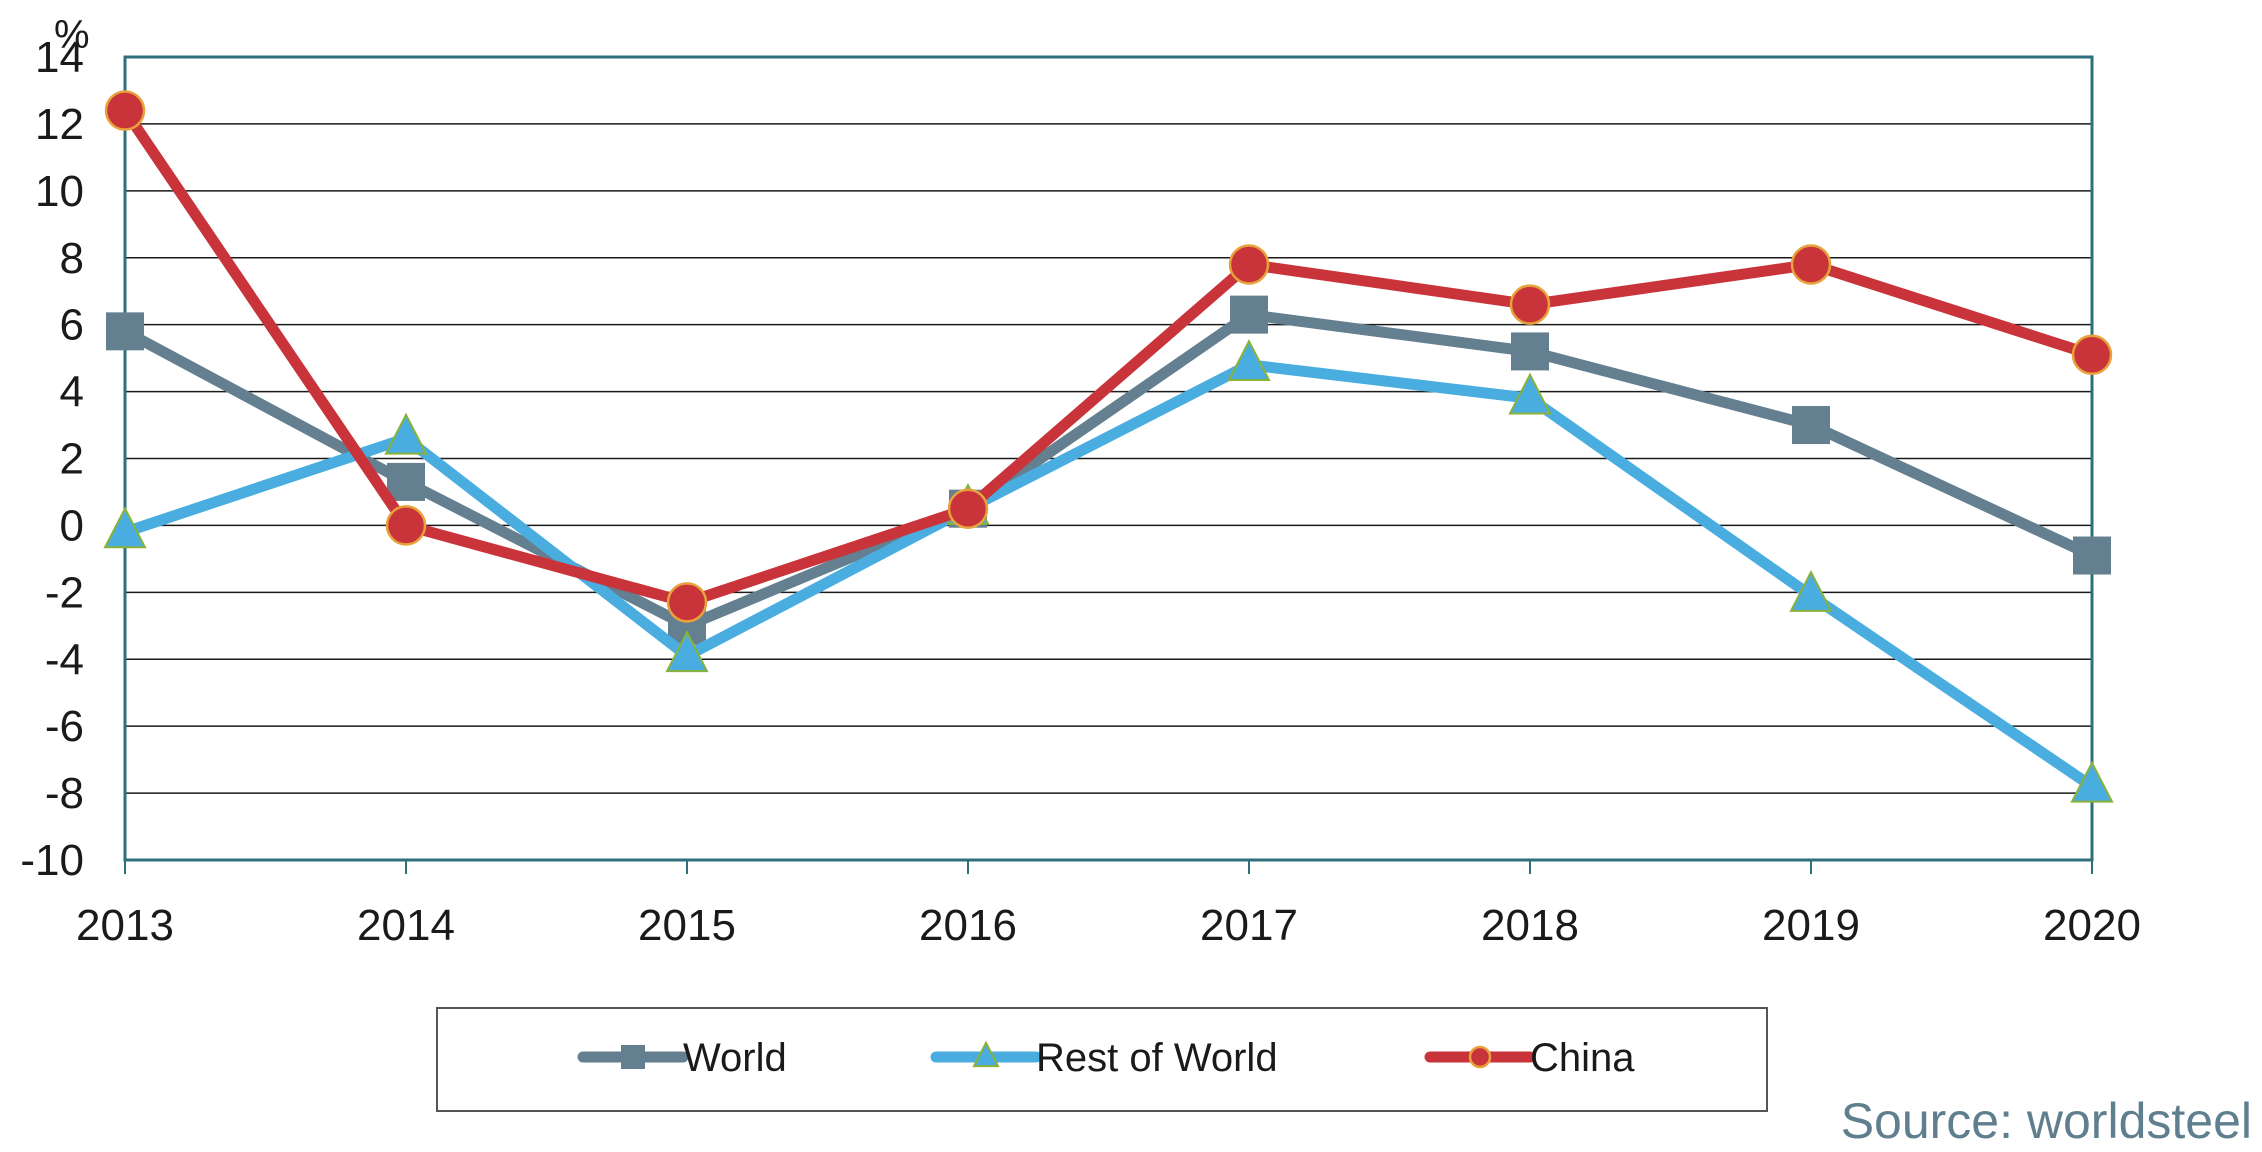  I want to click on y-tick-label: 8, so click(72, 258).